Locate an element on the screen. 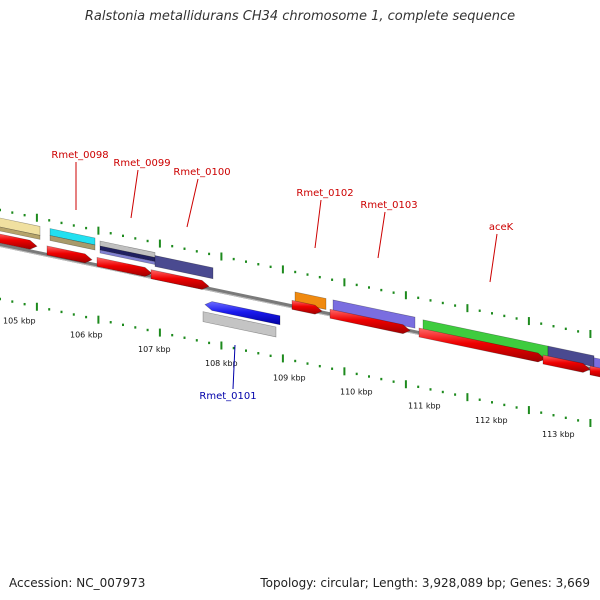 The image size is (600, 600). gene-bar-purple is located at coordinates (374, 314).